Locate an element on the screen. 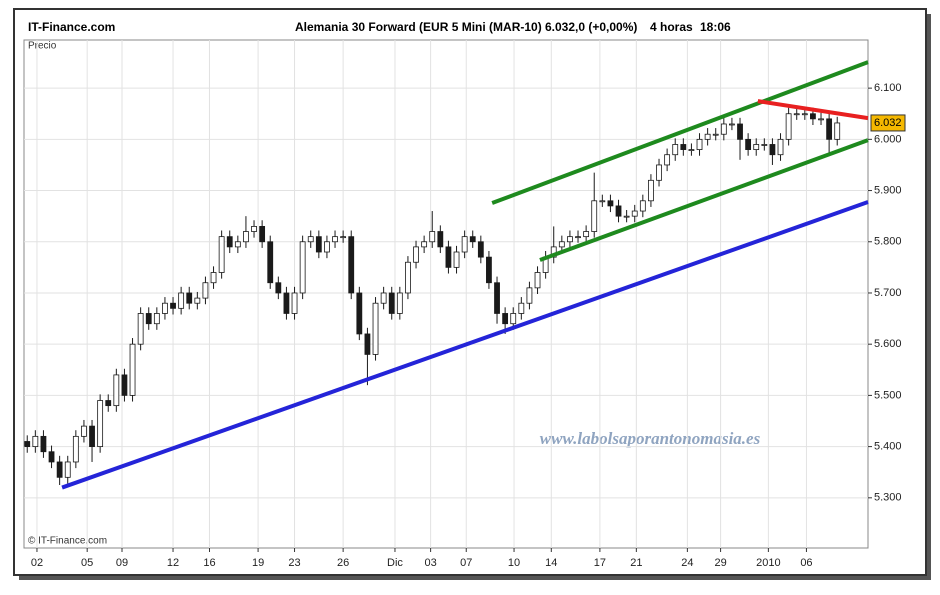  x-tick-label: 21 is located at coordinates (636, 563).